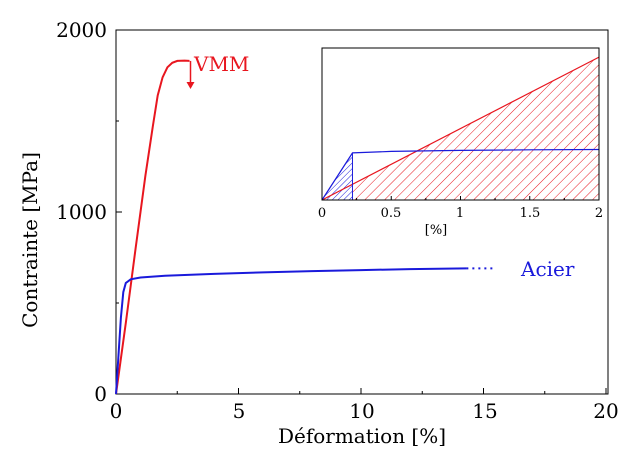 The image size is (629, 451). Describe the element at coordinates (547, 269) in the screenshot. I see `acier-label: Acier` at that location.